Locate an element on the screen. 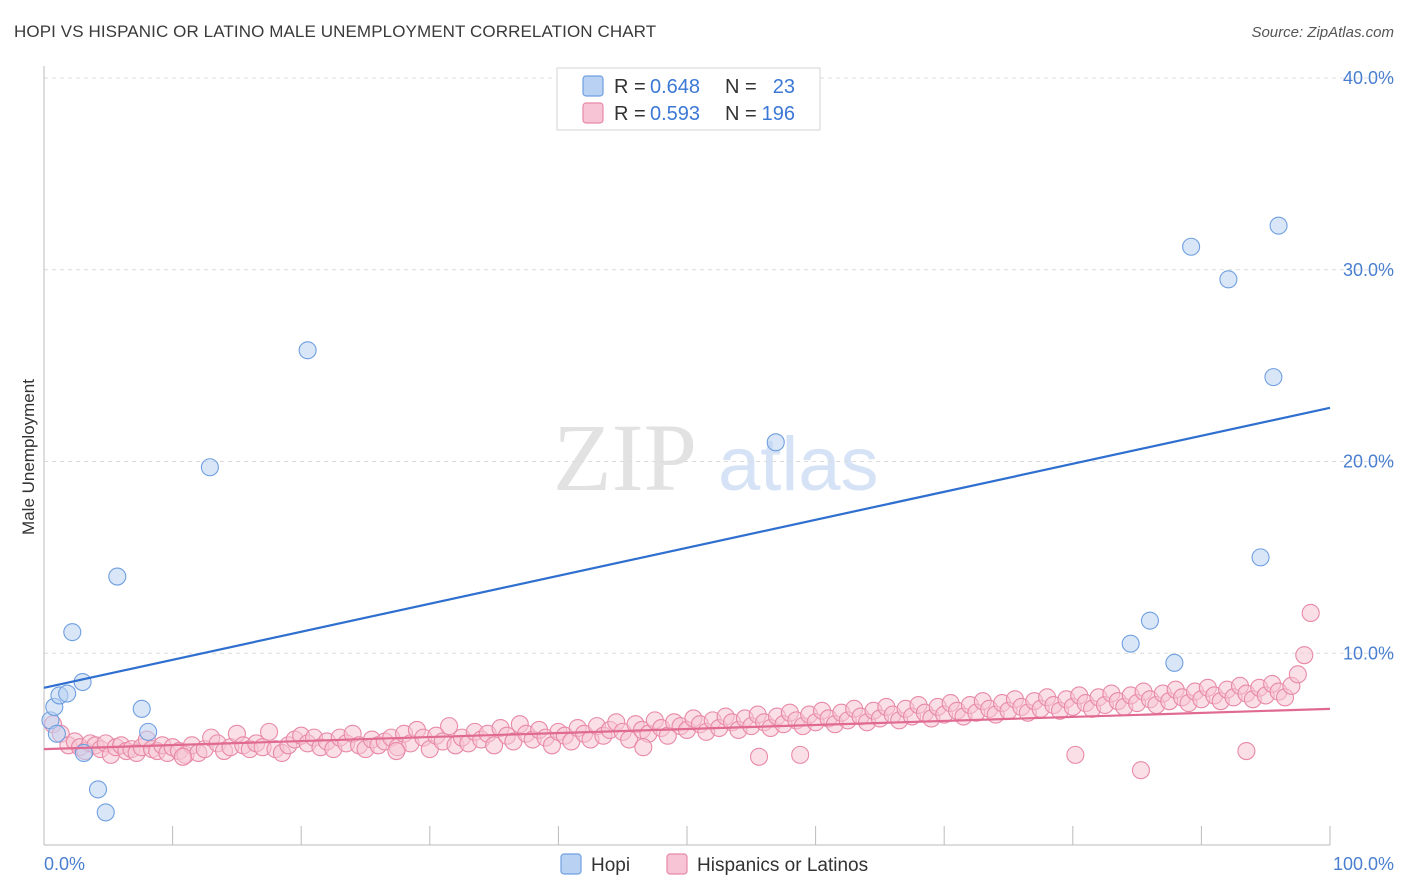 The height and width of the screenshot is (892, 1406). legend-swatch-hispanic is located at coordinates (593, 113).